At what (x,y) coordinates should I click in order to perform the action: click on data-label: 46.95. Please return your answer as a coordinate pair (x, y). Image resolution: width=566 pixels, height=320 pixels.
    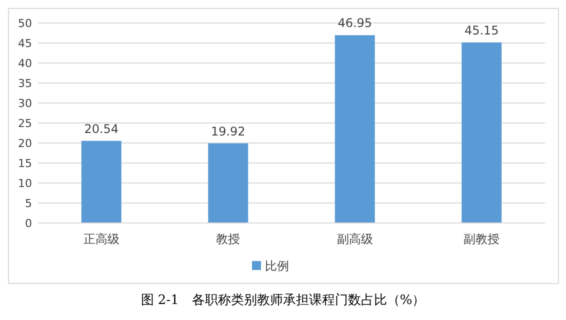
    Looking at the image, I should click on (355, 23).